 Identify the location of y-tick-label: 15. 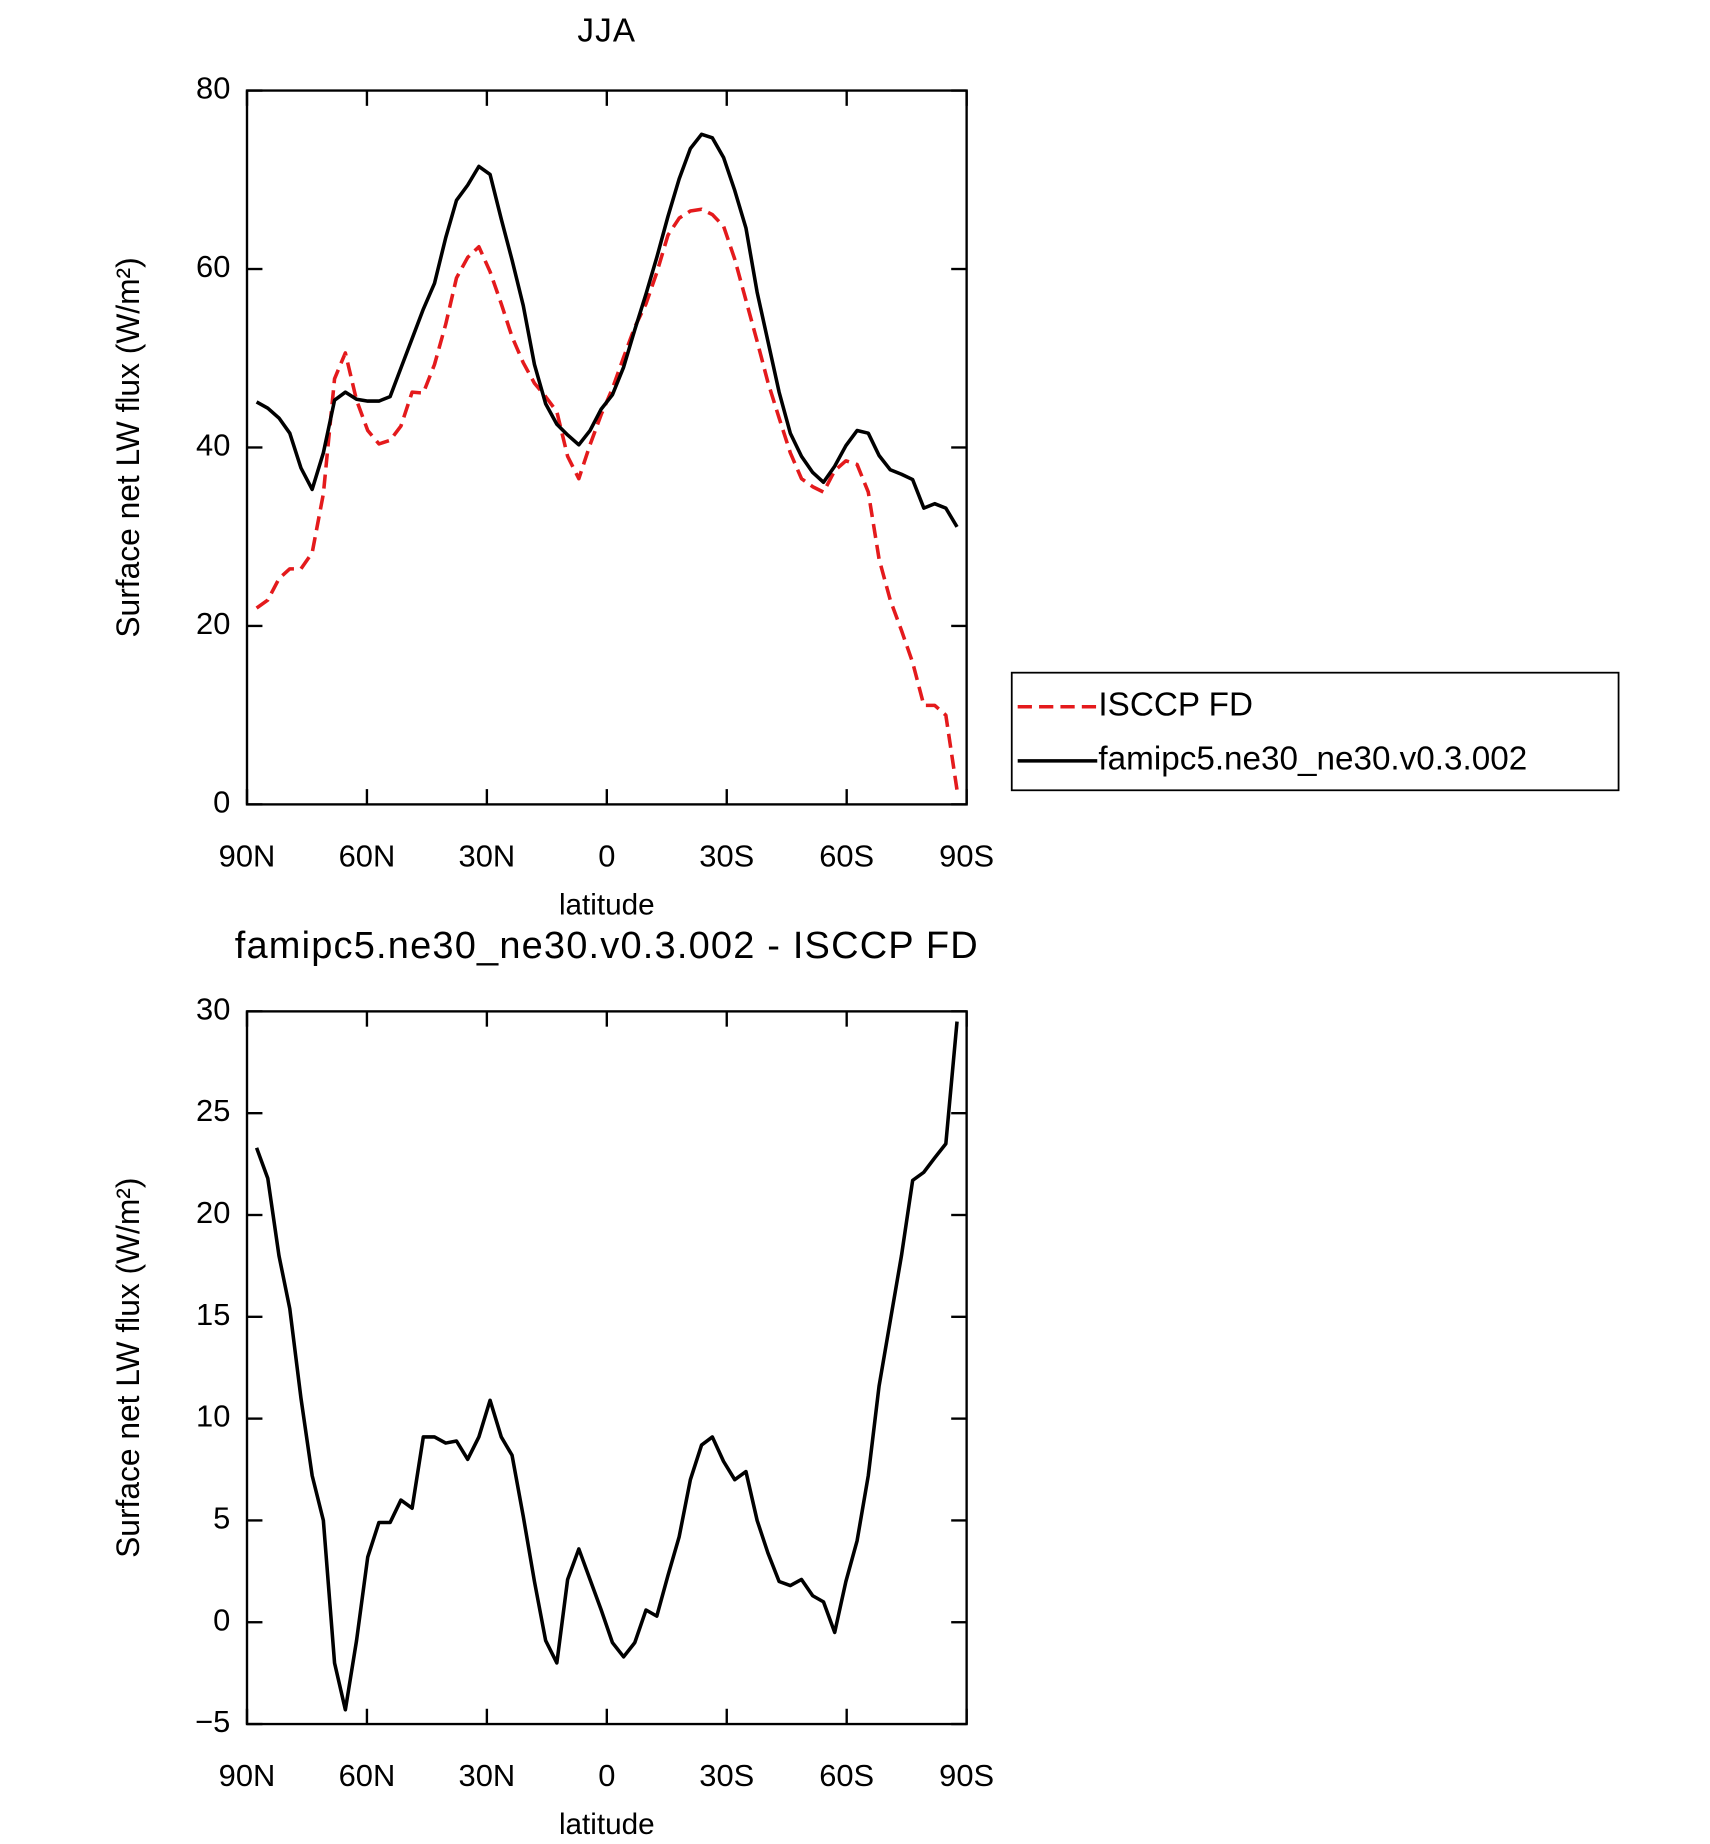
(213, 1314).